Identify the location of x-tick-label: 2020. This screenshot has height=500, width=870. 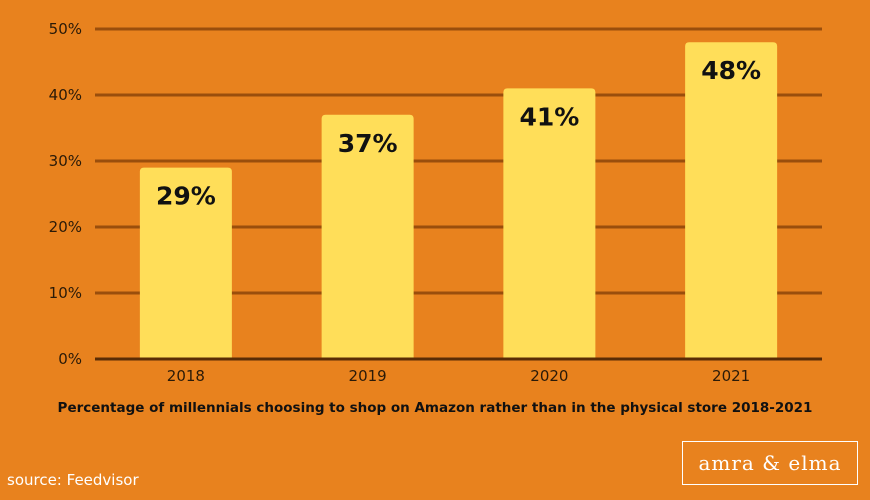
(549, 376).